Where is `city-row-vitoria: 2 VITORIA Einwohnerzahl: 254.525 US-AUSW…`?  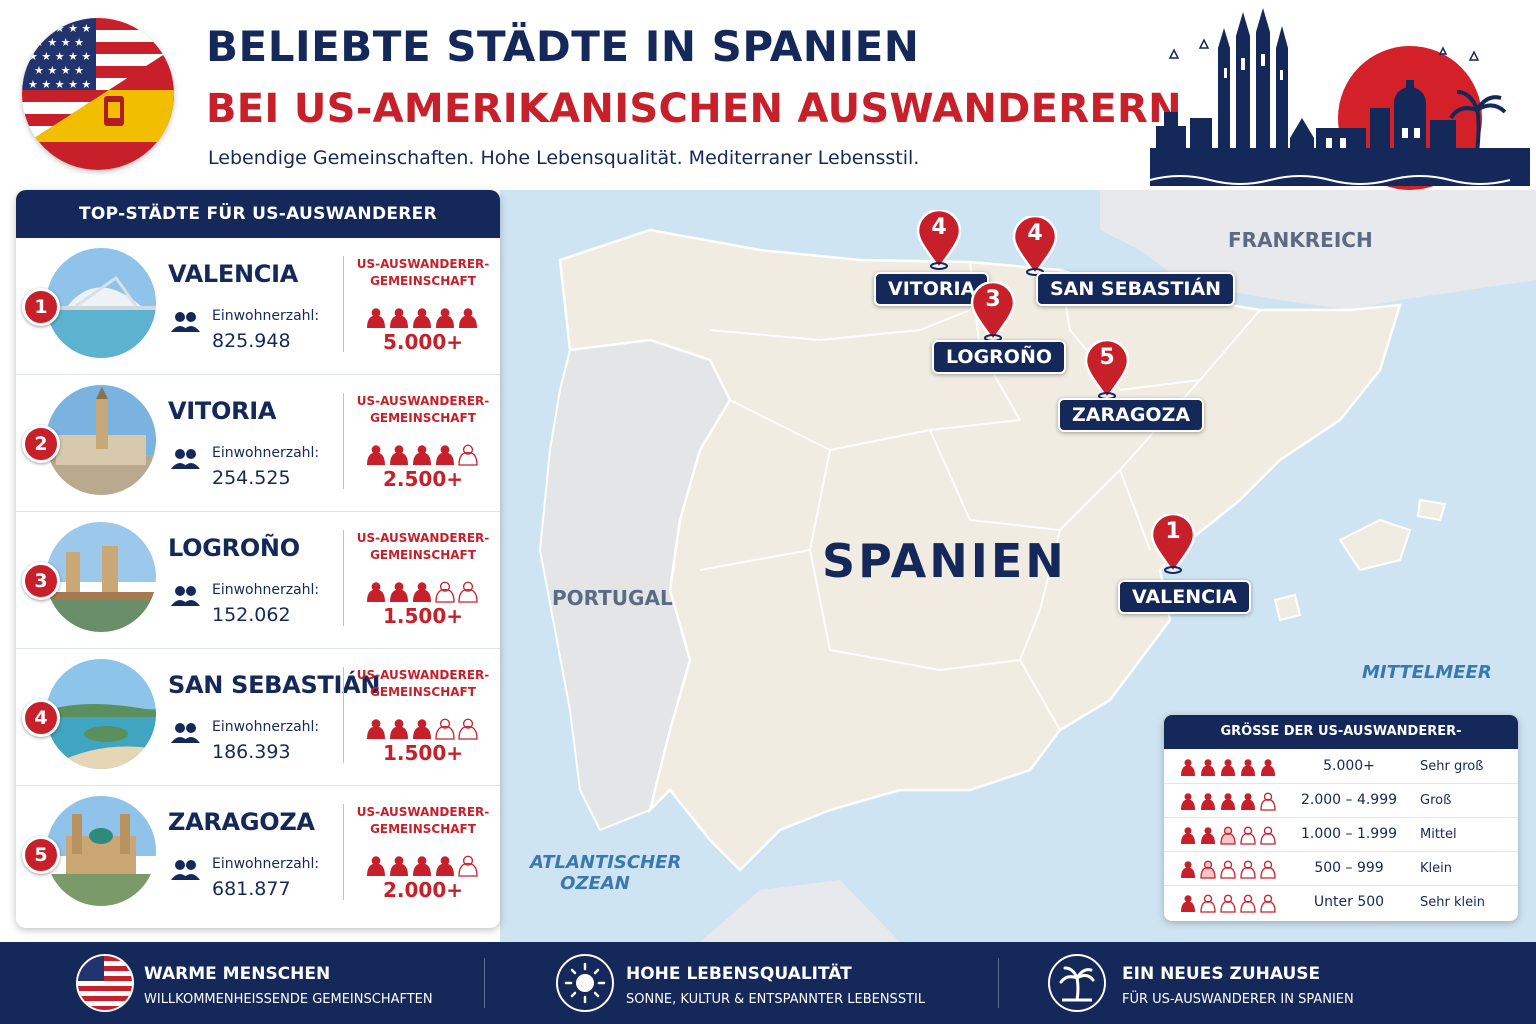 city-row-vitoria: 2 VITORIA Einwohnerzahl: 254.525 US-AUSW… is located at coordinates (258, 443).